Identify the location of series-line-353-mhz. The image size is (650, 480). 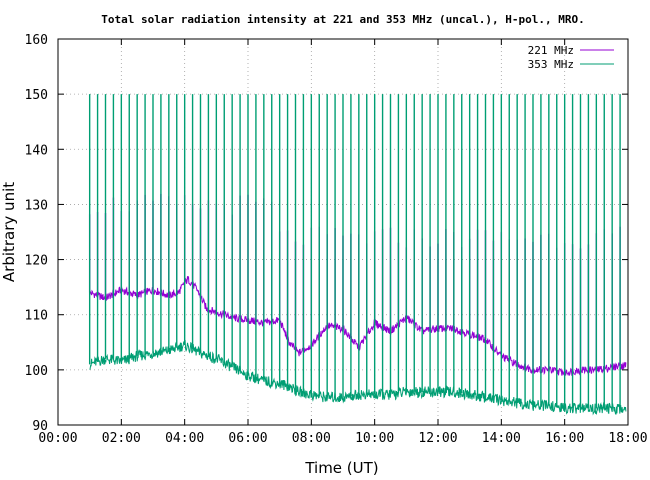
(358, 377).